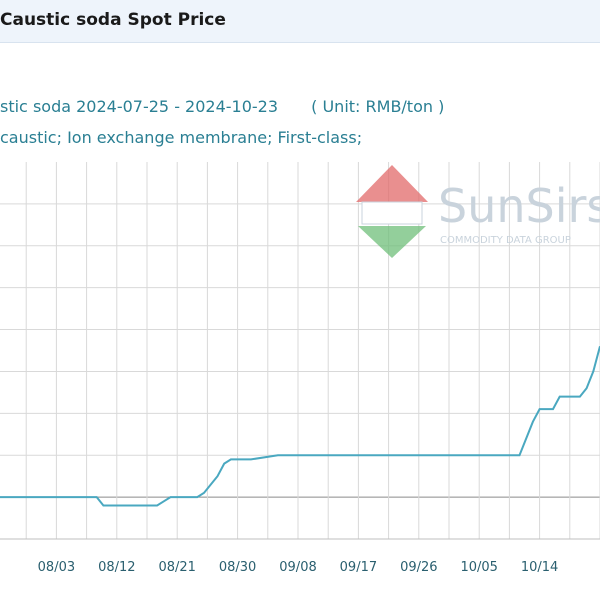 The height and width of the screenshot is (600, 600). Describe the element at coordinates (358, 567) in the screenshot. I see `x-tick-label: 09/17` at that location.